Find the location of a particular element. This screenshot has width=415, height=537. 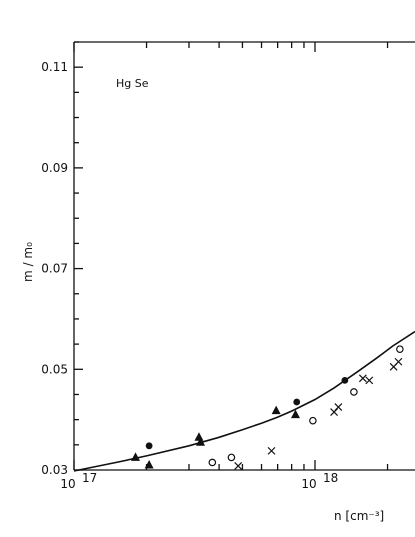

y-tick-label: 0.05 is located at coordinates (54, 369).